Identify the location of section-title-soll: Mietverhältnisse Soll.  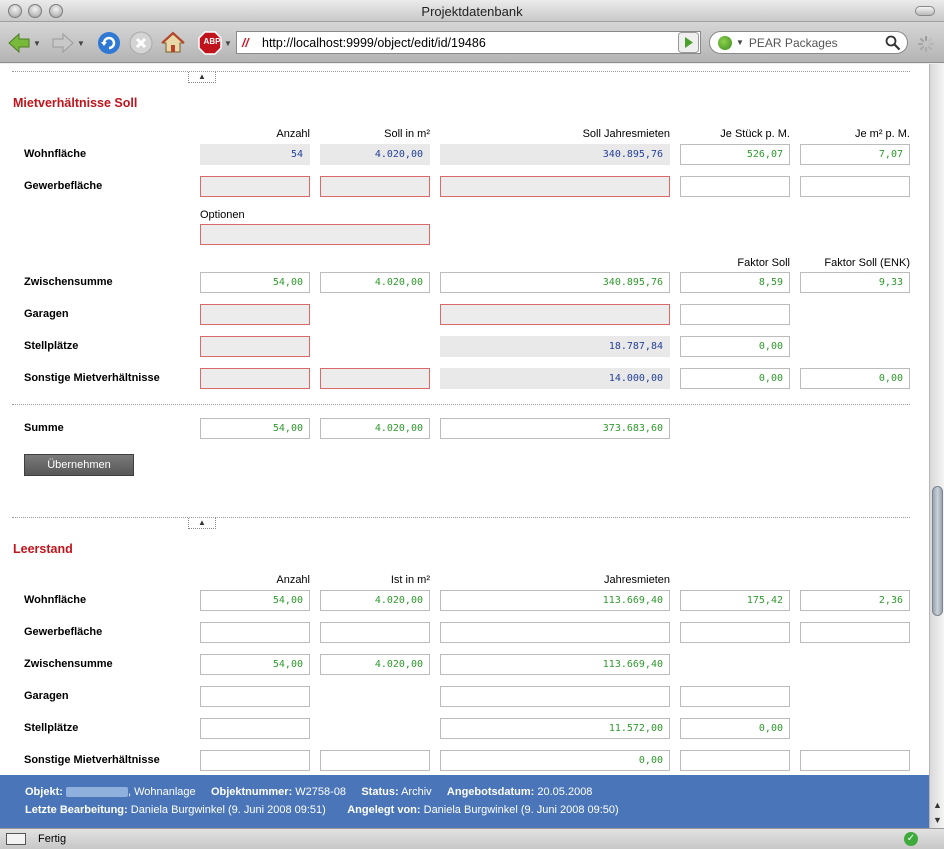
(75, 103).